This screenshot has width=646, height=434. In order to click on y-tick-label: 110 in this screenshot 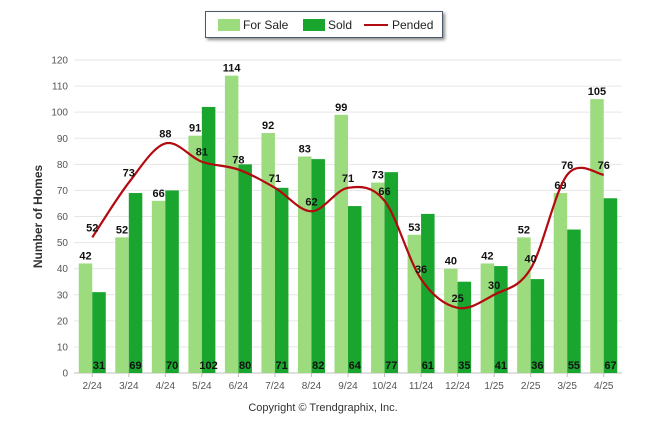, I will do `click(60, 87)`.